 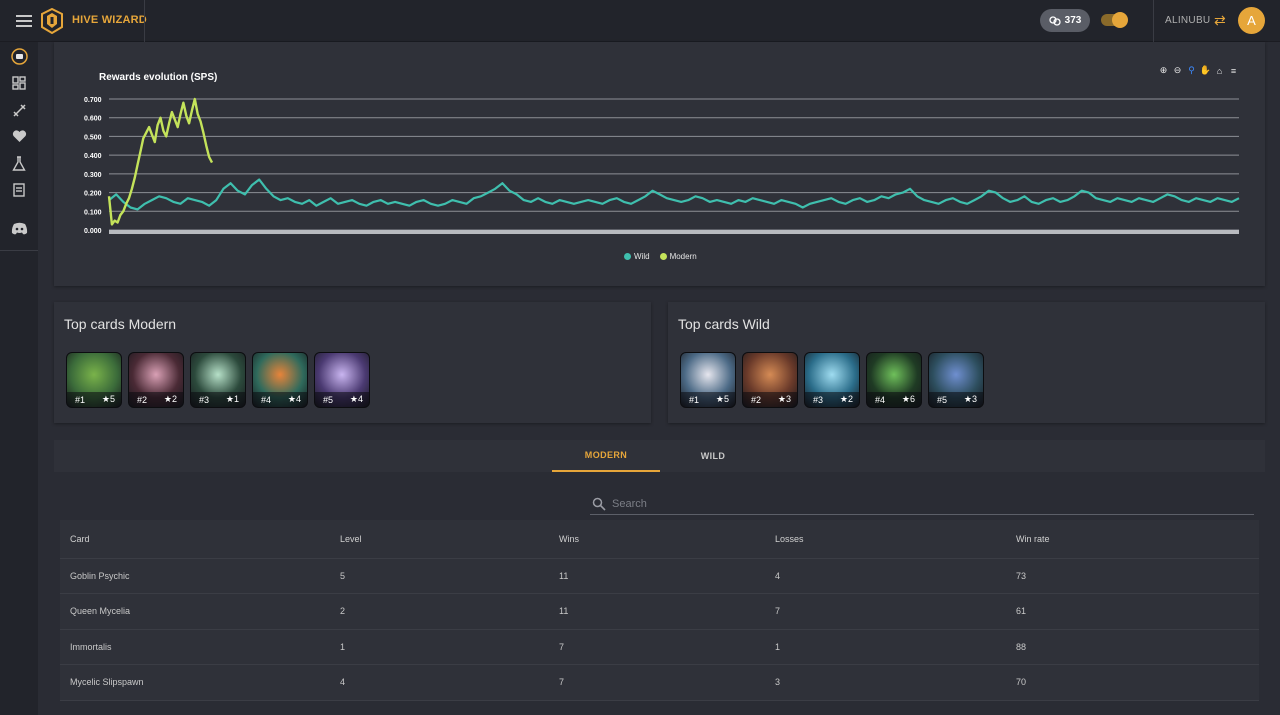 I want to click on y-tick-label: 0.000, so click(x=93, y=231).